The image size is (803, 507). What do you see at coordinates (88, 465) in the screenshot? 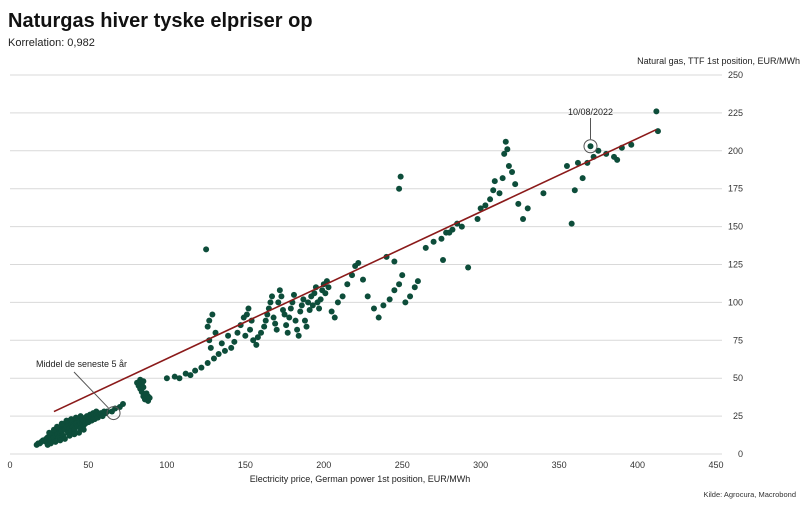
I see `x-tick-label: 50` at bounding box center [88, 465].